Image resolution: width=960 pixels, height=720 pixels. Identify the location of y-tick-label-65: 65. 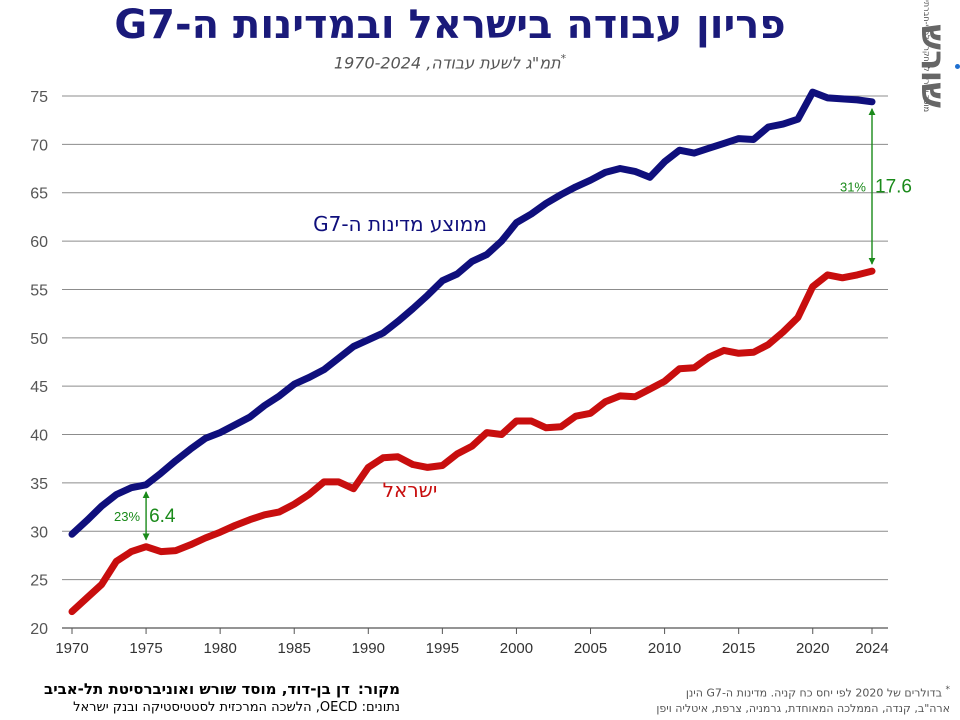
(39, 194).